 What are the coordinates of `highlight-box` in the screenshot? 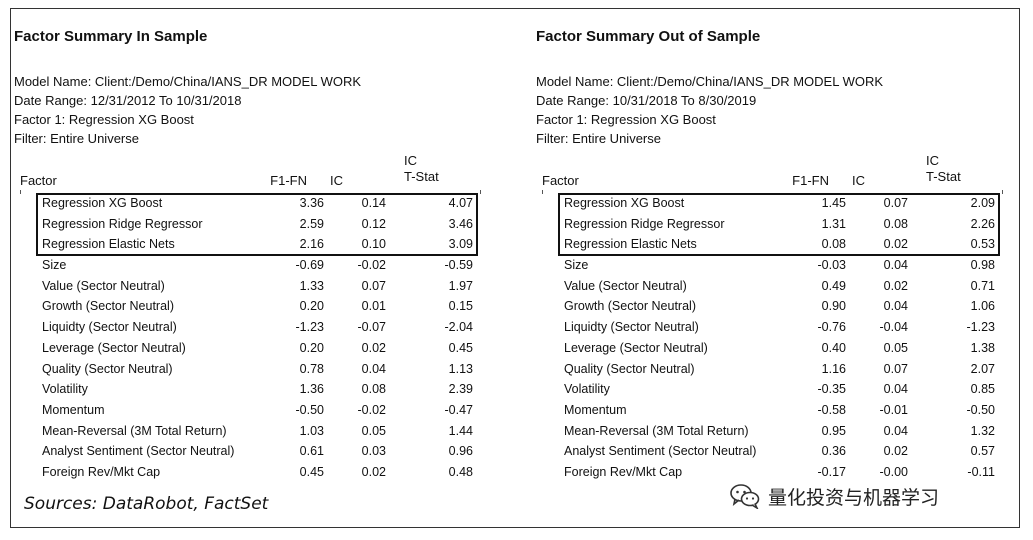 It's located at (257, 224).